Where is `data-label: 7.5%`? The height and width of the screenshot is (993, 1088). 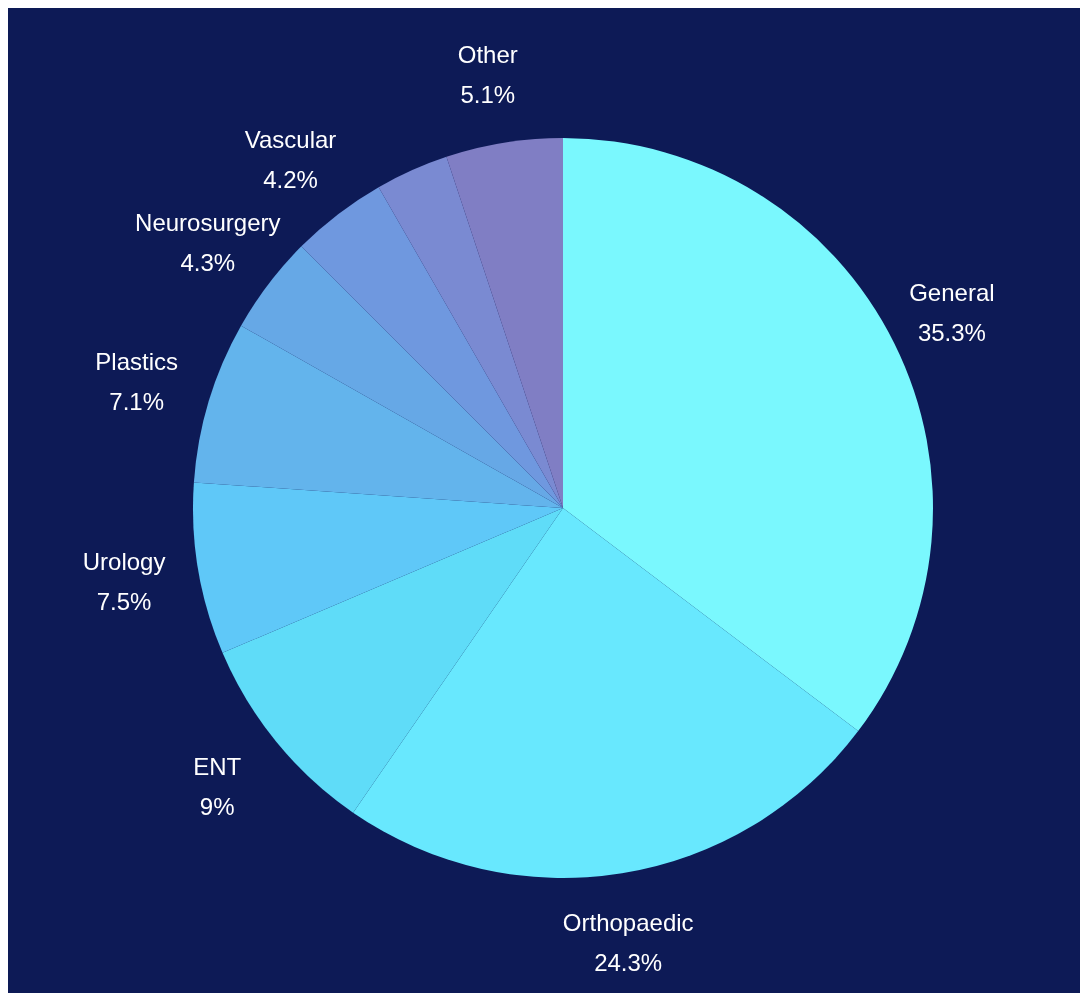
data-label: 7.5% is located at coordinates (124, 601).